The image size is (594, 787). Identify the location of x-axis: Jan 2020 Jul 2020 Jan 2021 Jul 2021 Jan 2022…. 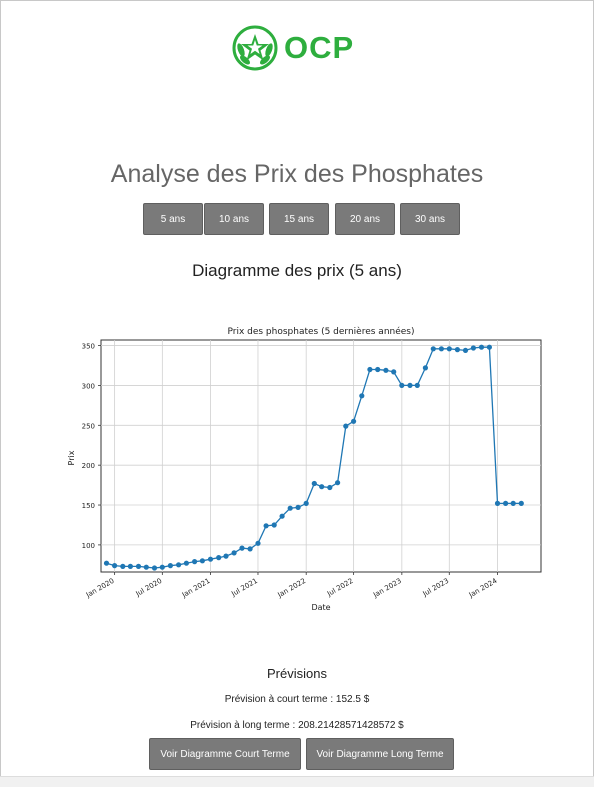
(291, 586).